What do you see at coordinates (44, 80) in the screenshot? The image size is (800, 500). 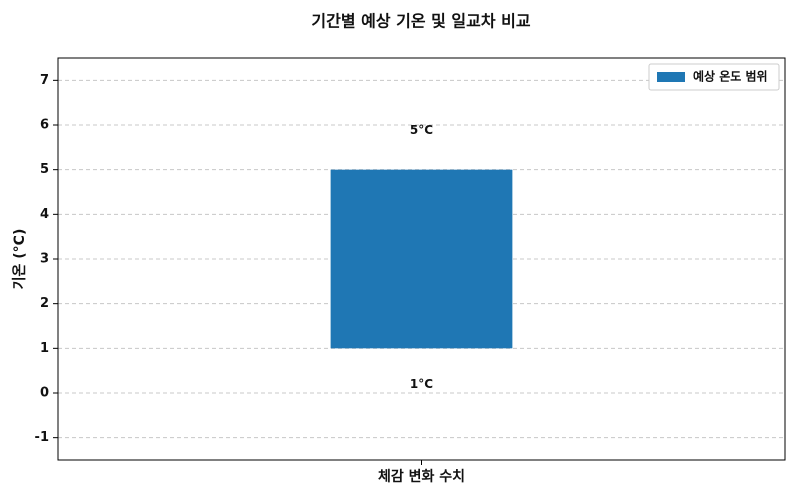 I see `y-tick-label: 7` at bounding box center [44, 80].